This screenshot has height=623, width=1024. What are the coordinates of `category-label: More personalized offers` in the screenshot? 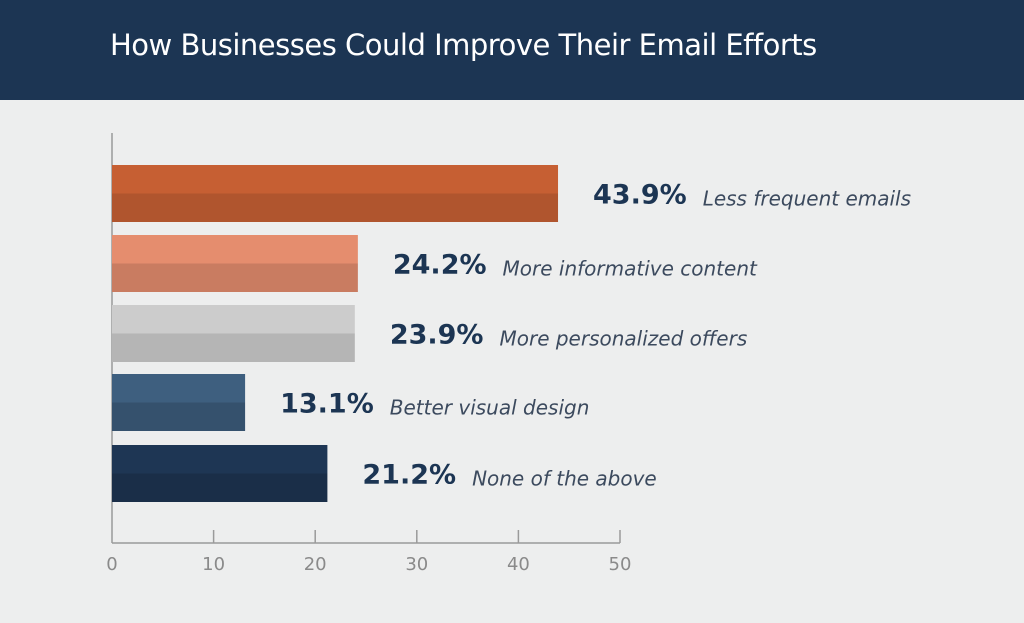 It's located at (623, 339).